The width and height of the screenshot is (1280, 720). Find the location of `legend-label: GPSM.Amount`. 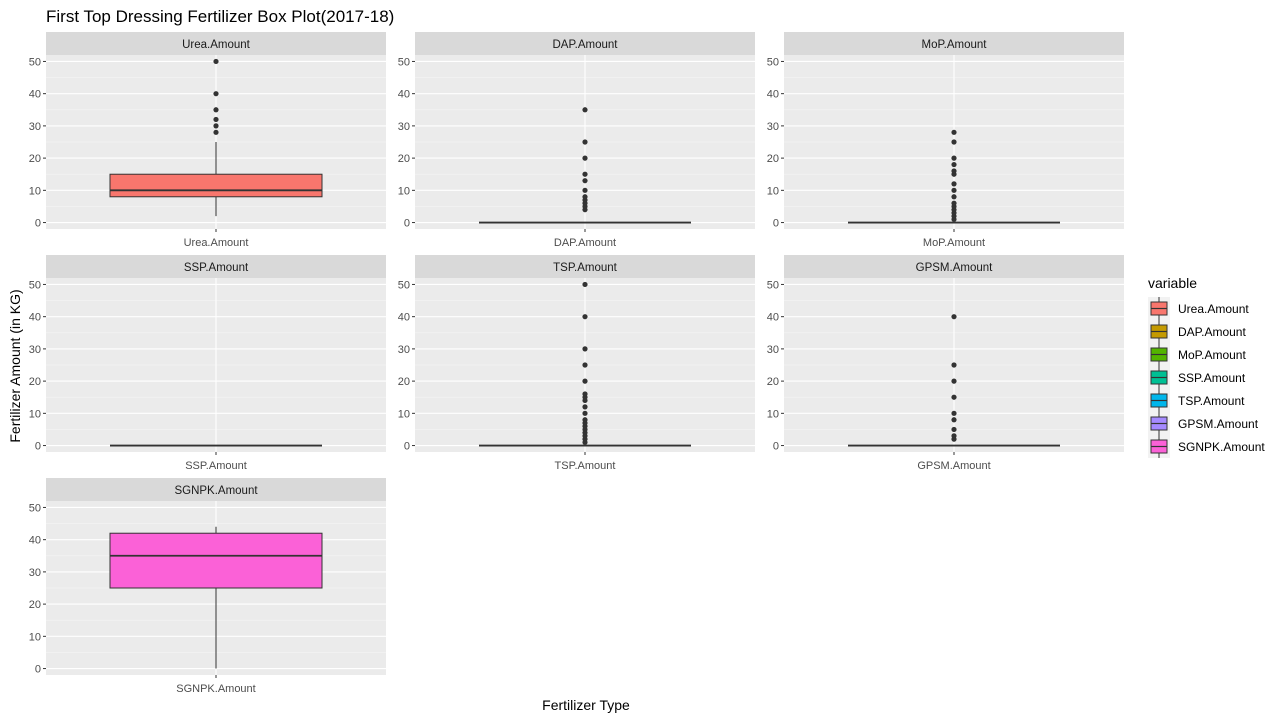

legend-label: GPSM.Amount is located at coordinates (1218, 424).